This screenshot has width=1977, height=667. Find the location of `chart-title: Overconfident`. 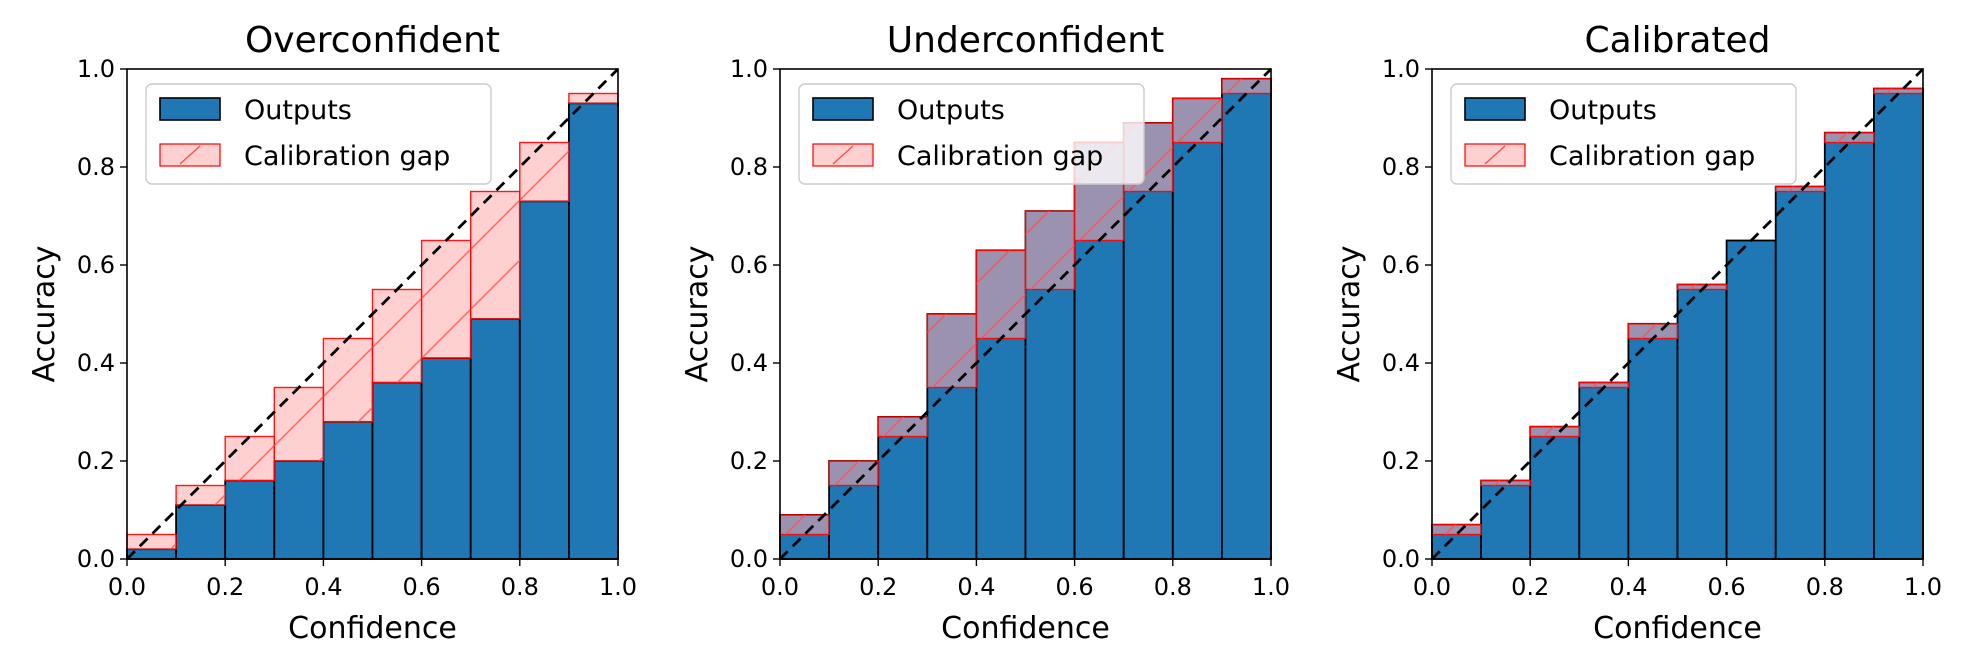

chart-title: Overconfident is located at coordinates (372, 40).